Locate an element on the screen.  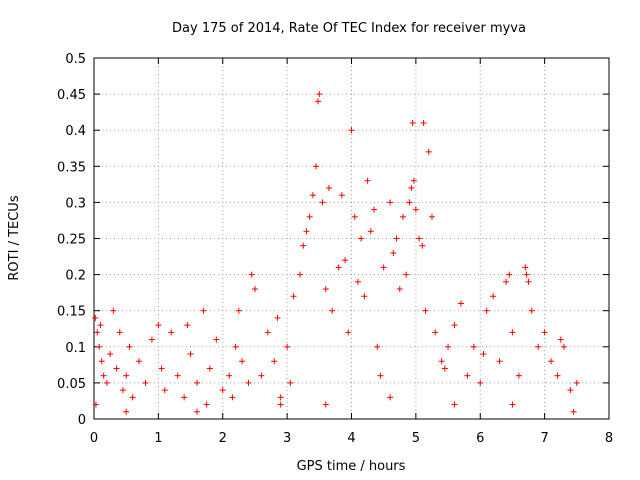
x-tick-labels: 0 1 2 3 4 5 6 7 8 is located at coordinates (351, 438).